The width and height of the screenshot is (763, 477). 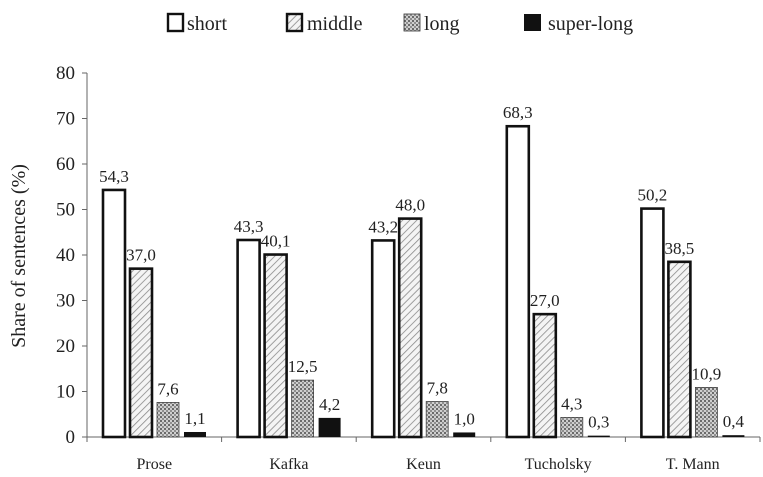 What do you see at coordinates (249, 226) in the screenshot?
I see `data-label: 43,3` at bounding box center [249, 226].